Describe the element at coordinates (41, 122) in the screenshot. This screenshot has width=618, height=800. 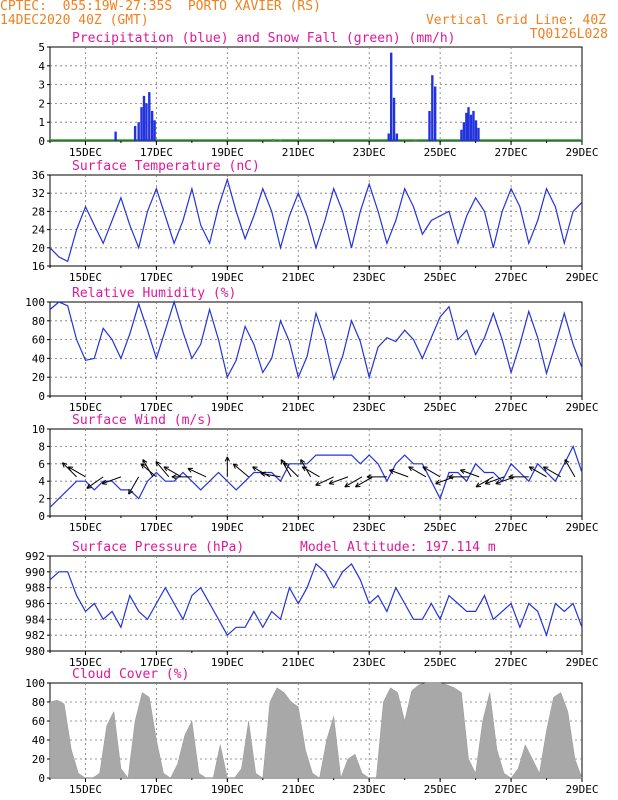
I see `y-tick-label: 1` at that location.